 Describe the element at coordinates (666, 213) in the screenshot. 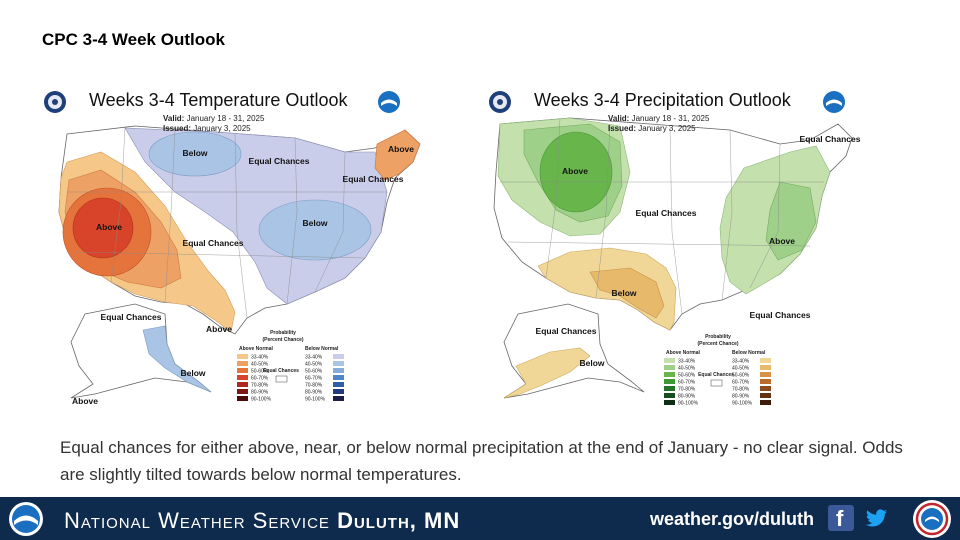

I see `precip-label-equal-central: Equal Chances` at that location.